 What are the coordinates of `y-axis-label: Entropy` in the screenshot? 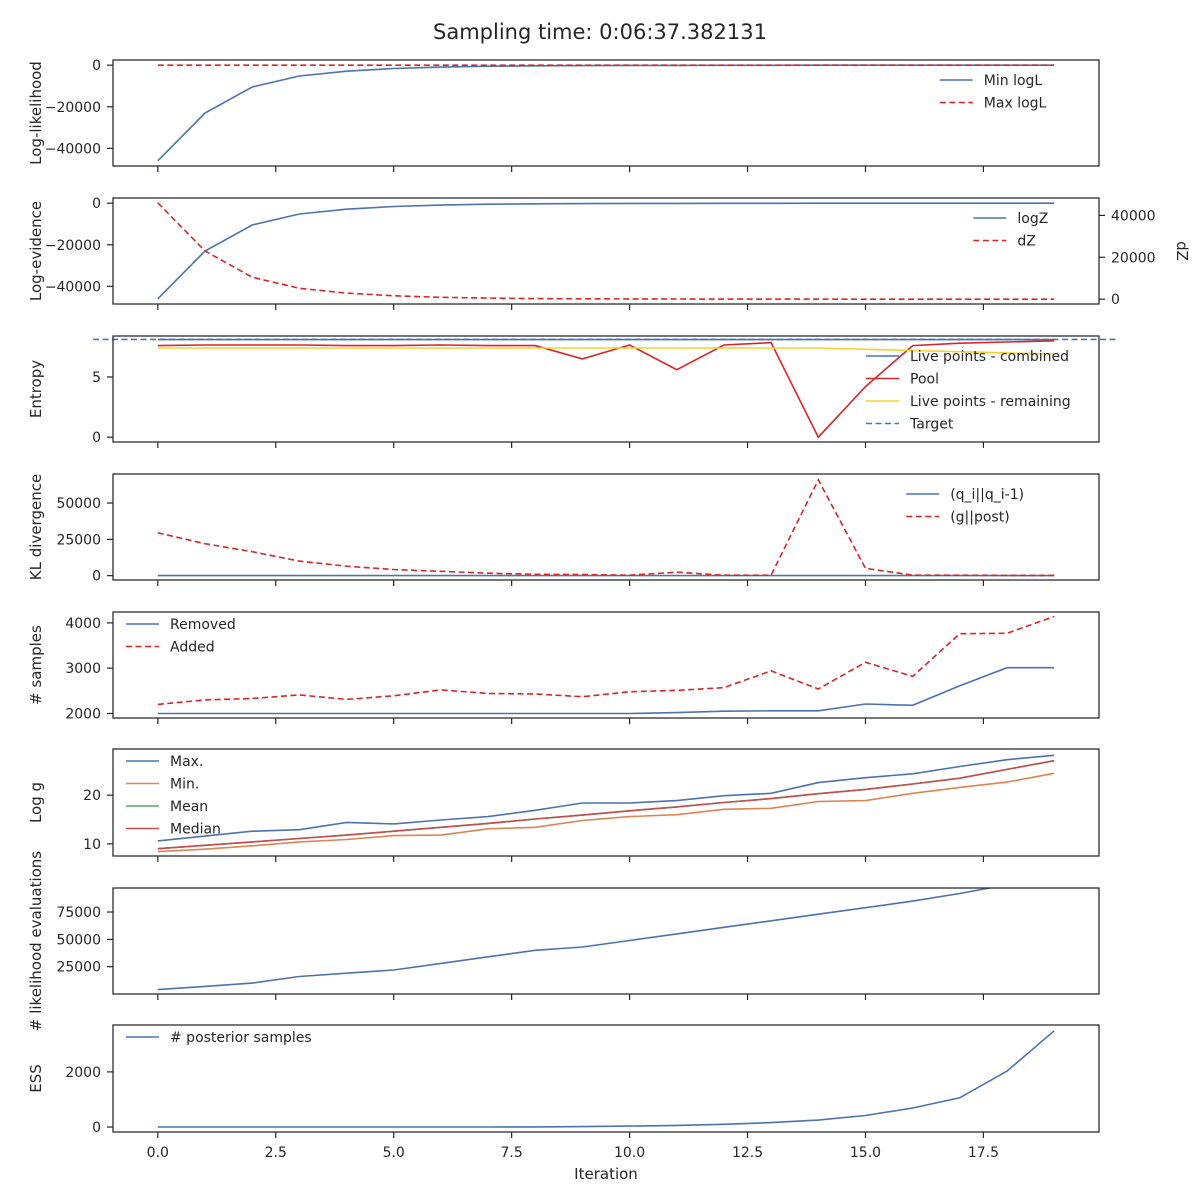 It's located at (36, 389).